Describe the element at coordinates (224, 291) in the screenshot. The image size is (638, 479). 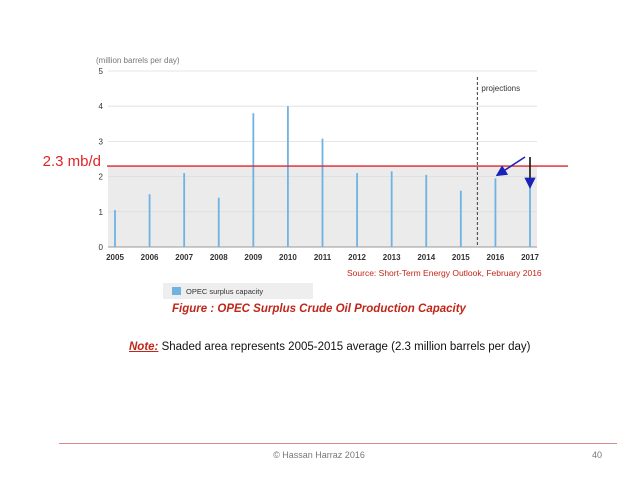
I see `legend-label: OPEC surplus capacity` at that location.